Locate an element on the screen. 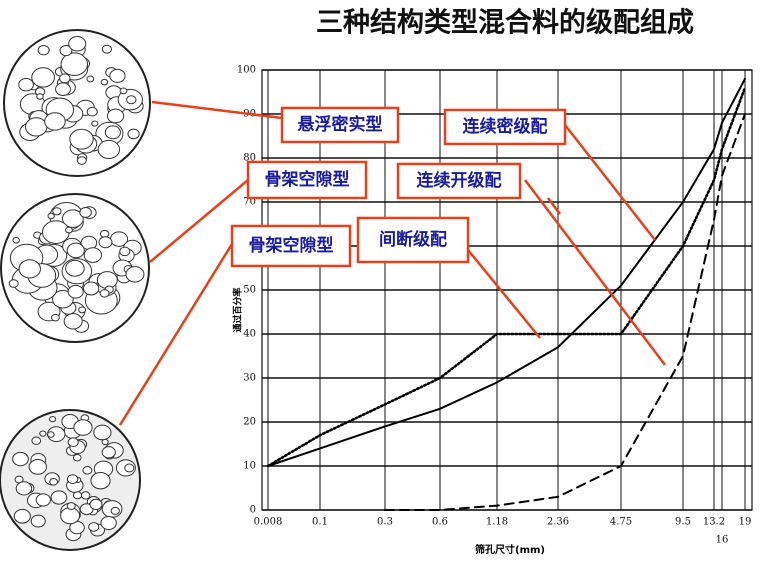 Image resolution: width=760 pixels, height=570 pixels. x-tick-label: 0.6 is located at coordinates (440, 522).